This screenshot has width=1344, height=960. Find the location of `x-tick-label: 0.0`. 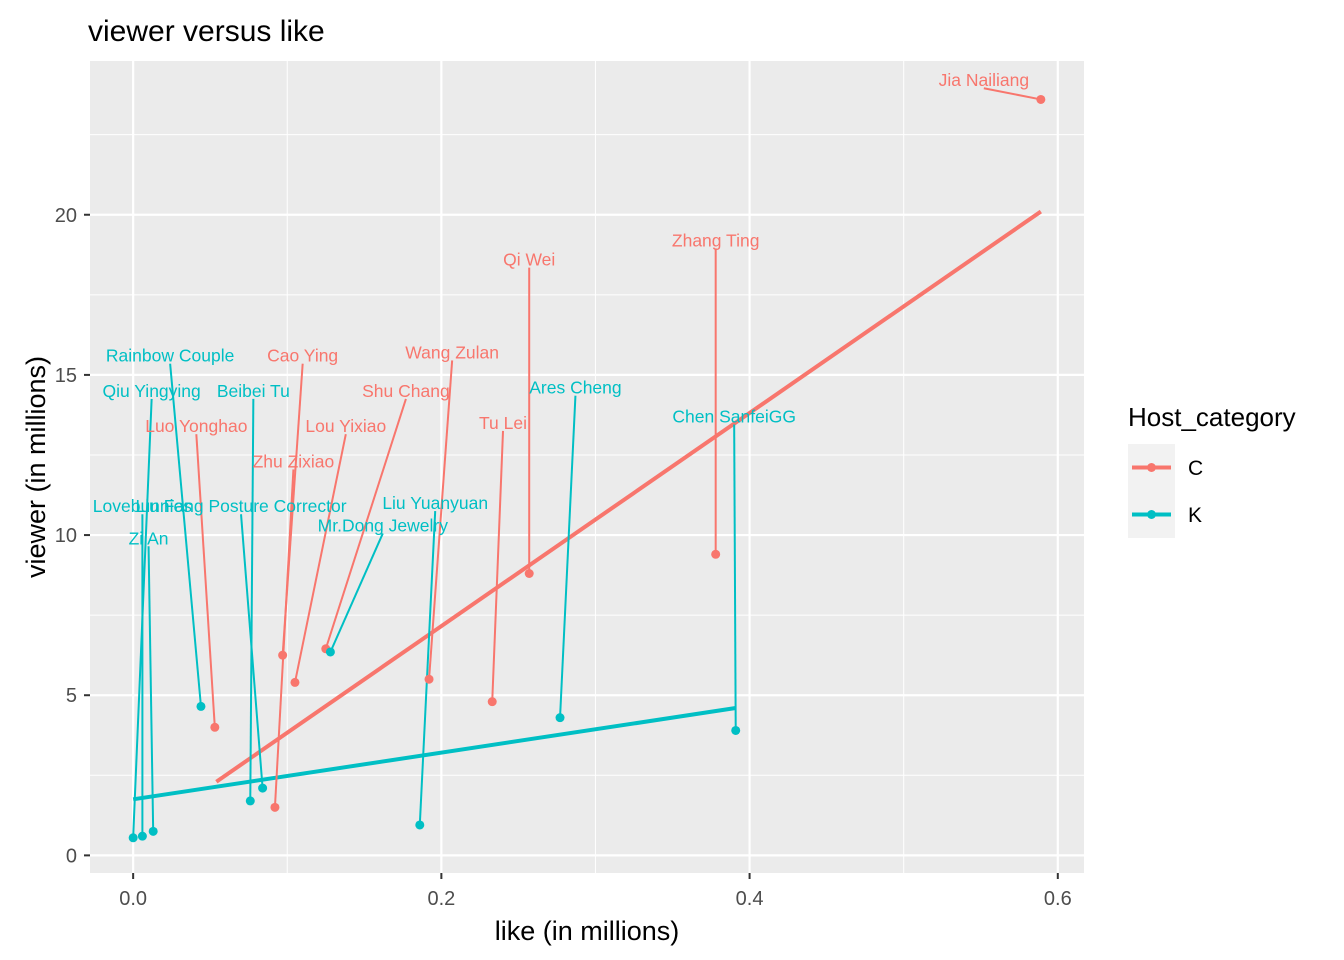

x-tick-label: 0.0 is located at coordinates (133, 899).